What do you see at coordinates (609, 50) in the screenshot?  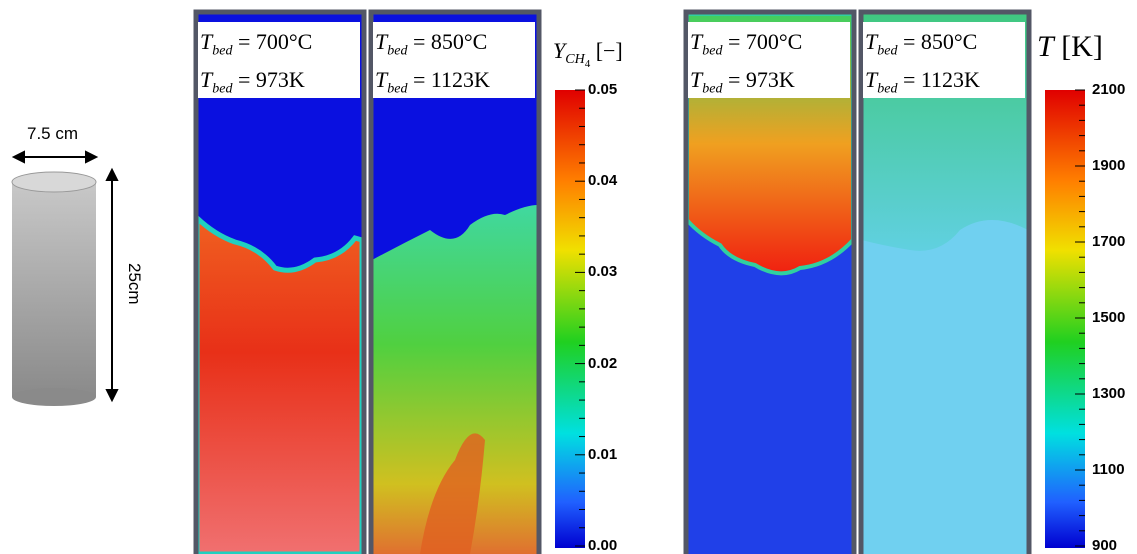 I see `unit: [−]` at bounding box center [609, 50].